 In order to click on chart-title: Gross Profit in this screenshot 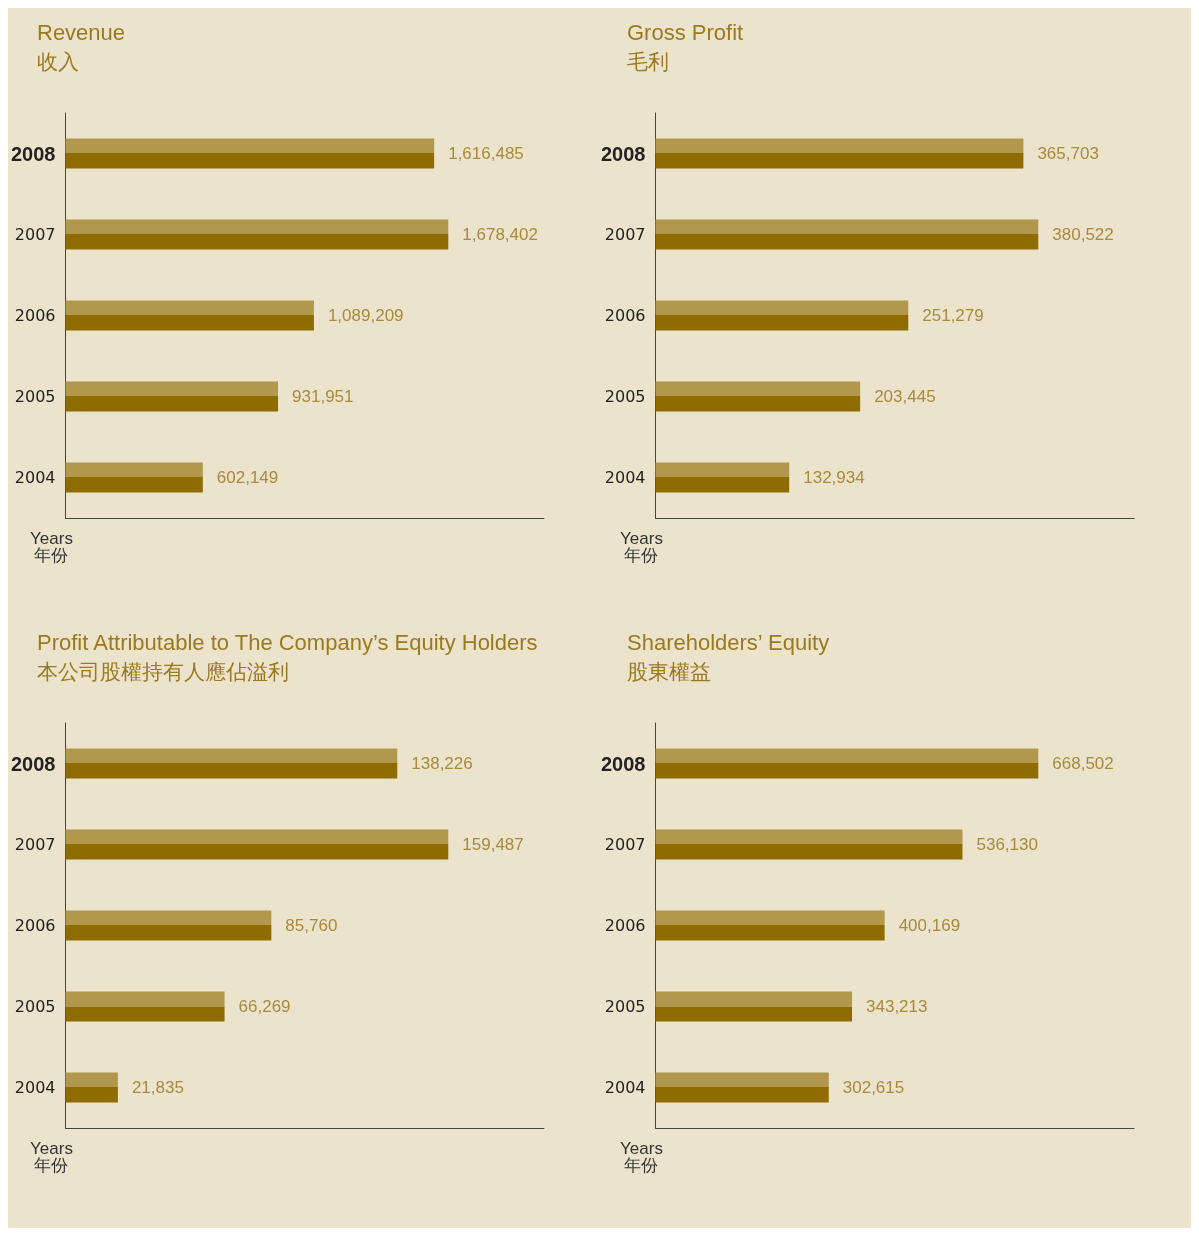, I will do `click(685, 32)`.